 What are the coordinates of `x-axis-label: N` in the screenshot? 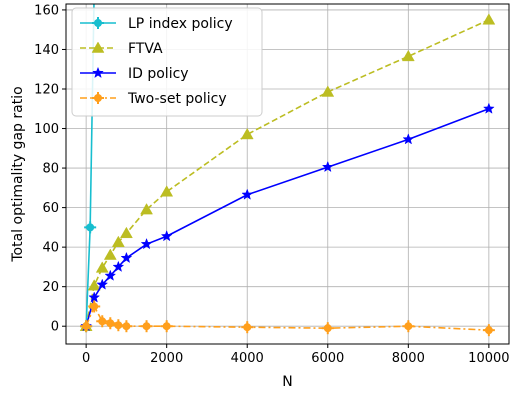 It's located at (287, 382).